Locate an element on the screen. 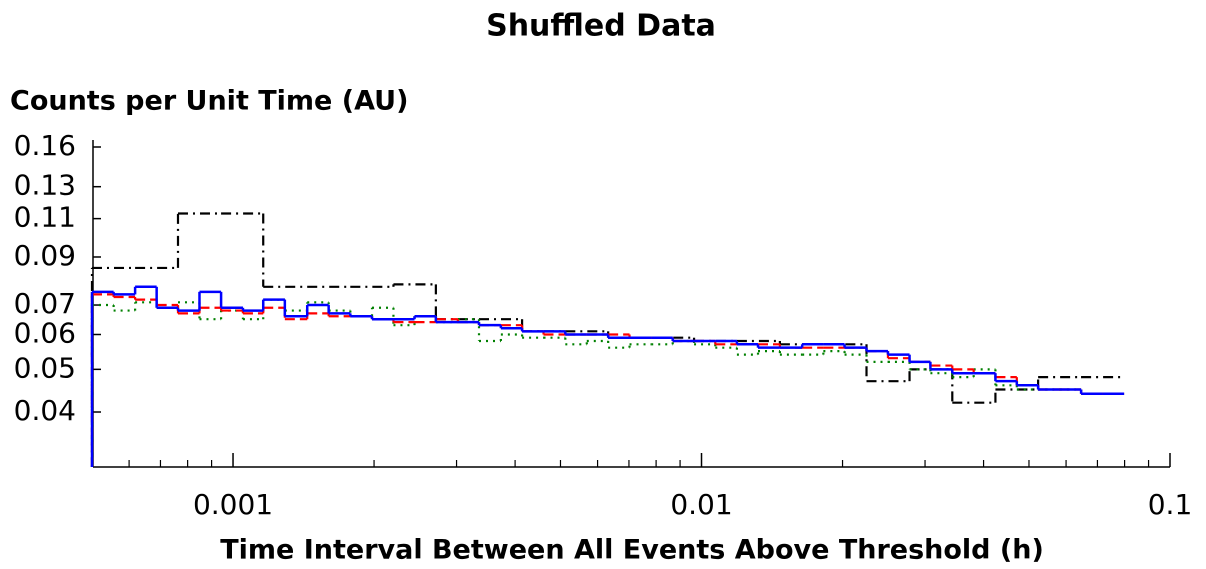 The width and height of the screenshot is (1206, 569). x-tick-label: 0.01 is located at coordinates (701, 504).